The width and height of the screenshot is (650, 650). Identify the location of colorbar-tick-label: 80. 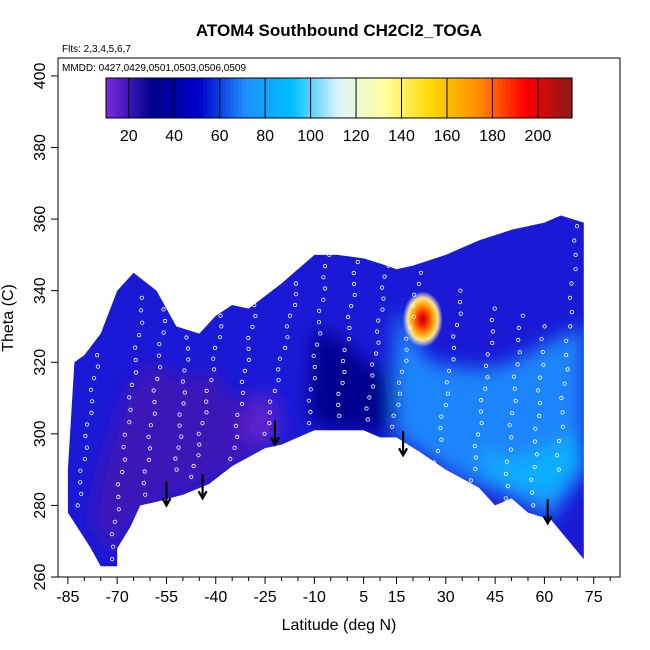
(265, 136).